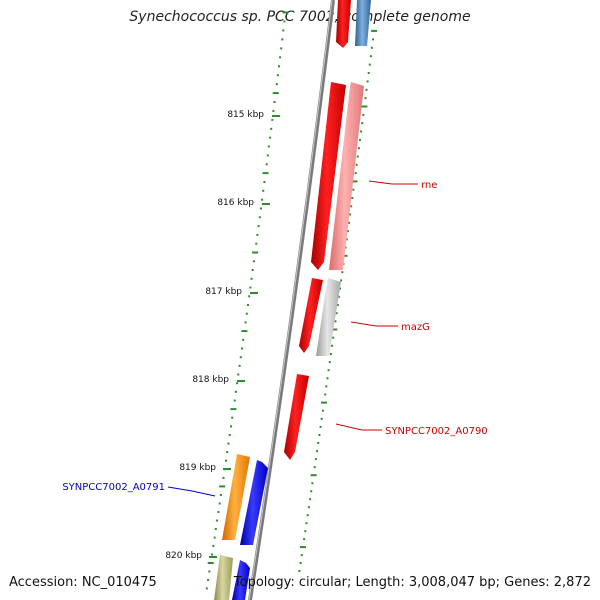 Image resolution: width=600 pixels, height=600 pixels. What do you see at coordinates (183, 556) in the screenshot?
I see `tick-label-820: 820 kbp` at bounding box center [183, 556].